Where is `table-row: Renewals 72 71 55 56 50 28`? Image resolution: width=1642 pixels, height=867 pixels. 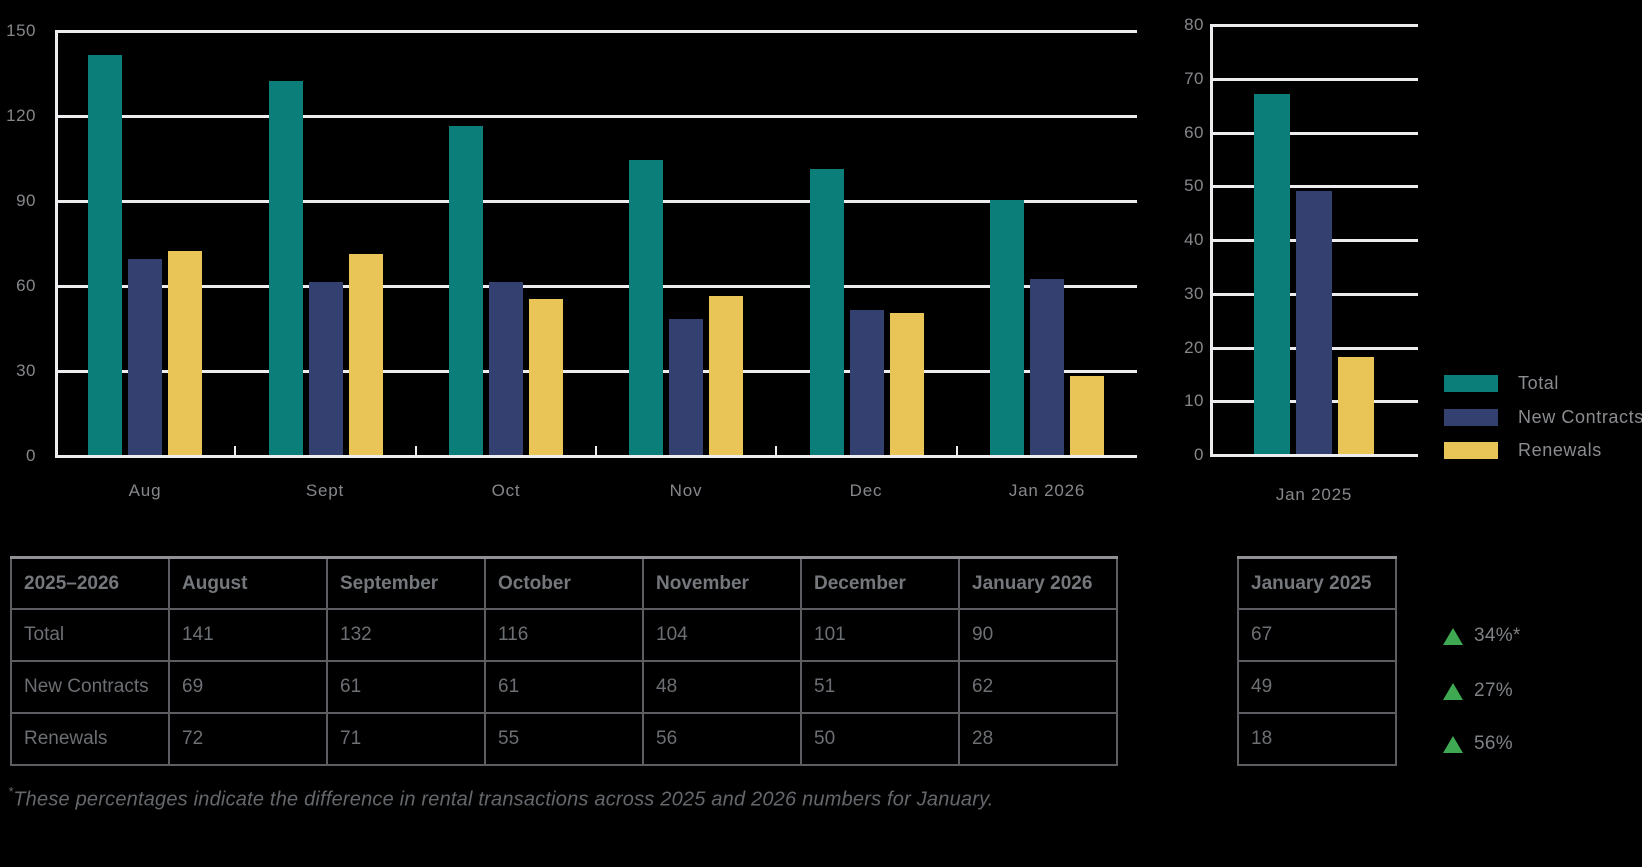
table-row: Renewals 72 71 55 56 50 28 is located at coordinates (564, 739).